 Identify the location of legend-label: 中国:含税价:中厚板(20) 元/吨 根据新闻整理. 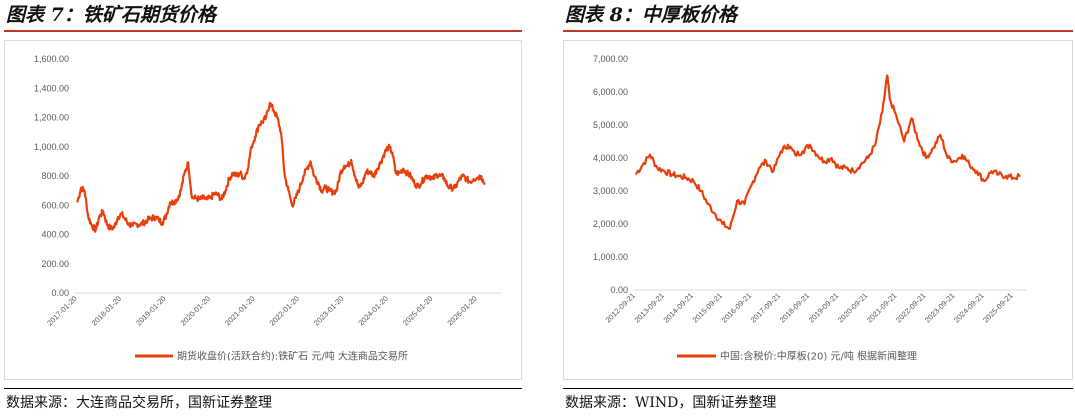
(818, 356).